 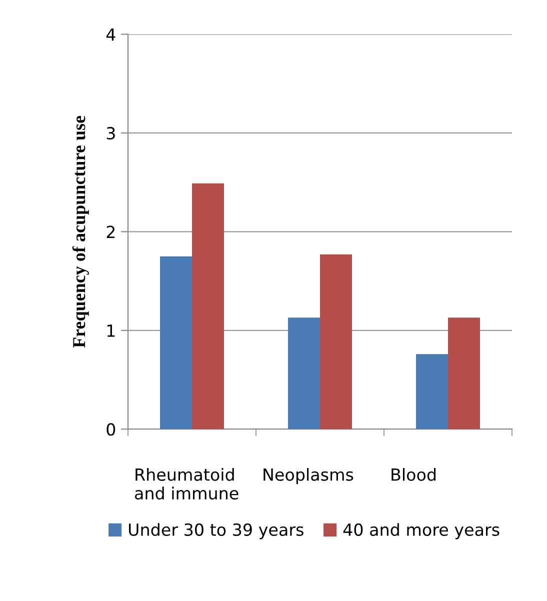 I want to click on legend-label: Under 30 to 39 years, so click(x=216, y=531).